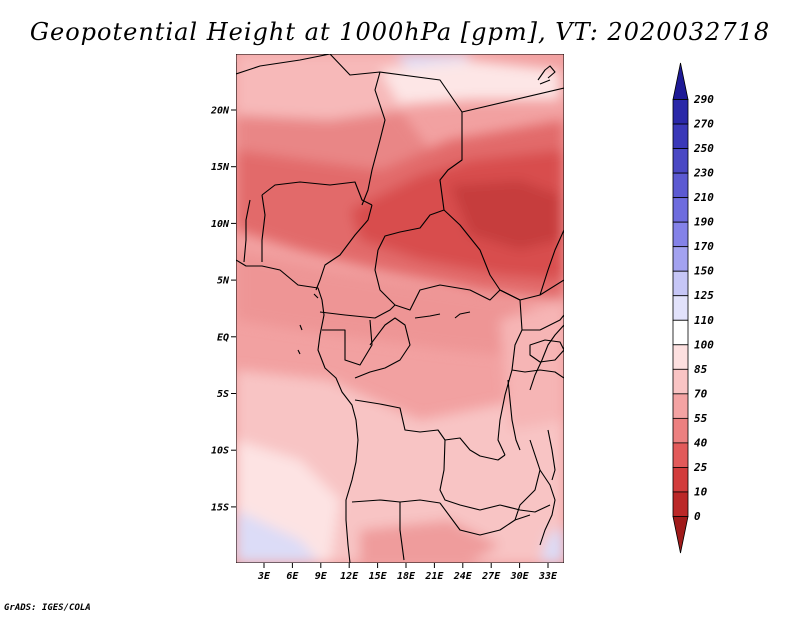 The image size is (800, 618). Describe the element at coordinates (382, 348) in the screenshot. I see `border-congo` at that location.